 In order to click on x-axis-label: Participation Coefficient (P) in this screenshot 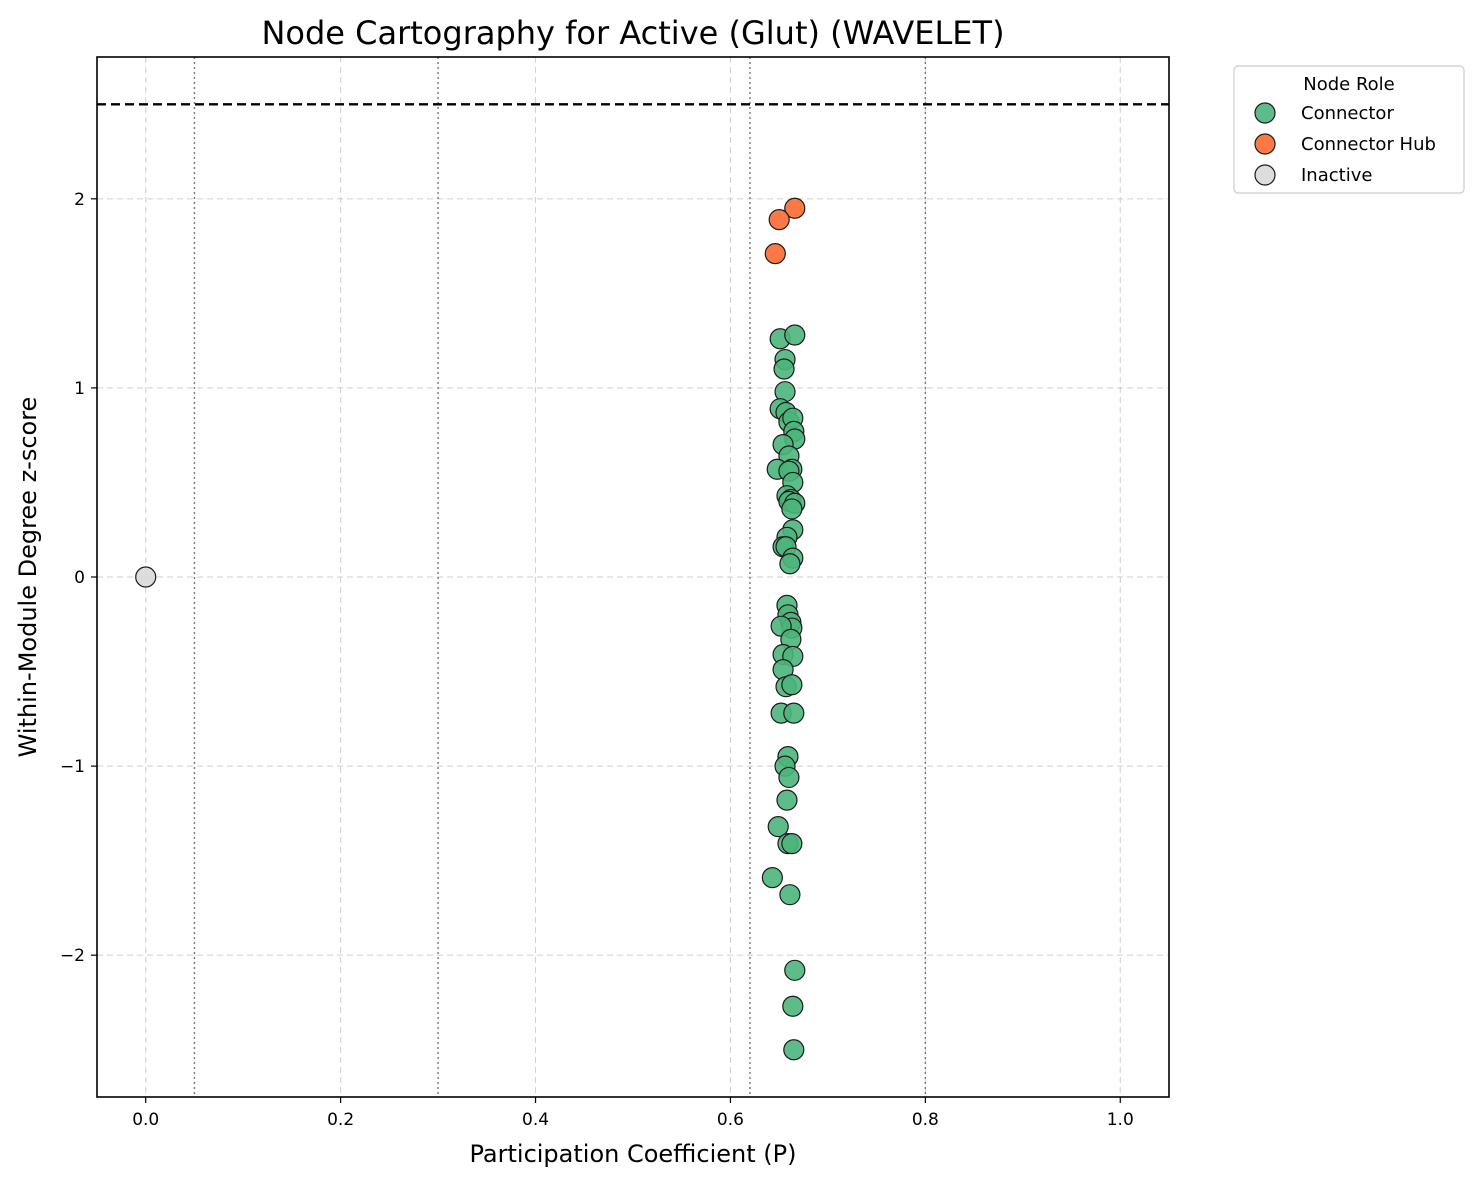, I will do `click(633, 1154)`.